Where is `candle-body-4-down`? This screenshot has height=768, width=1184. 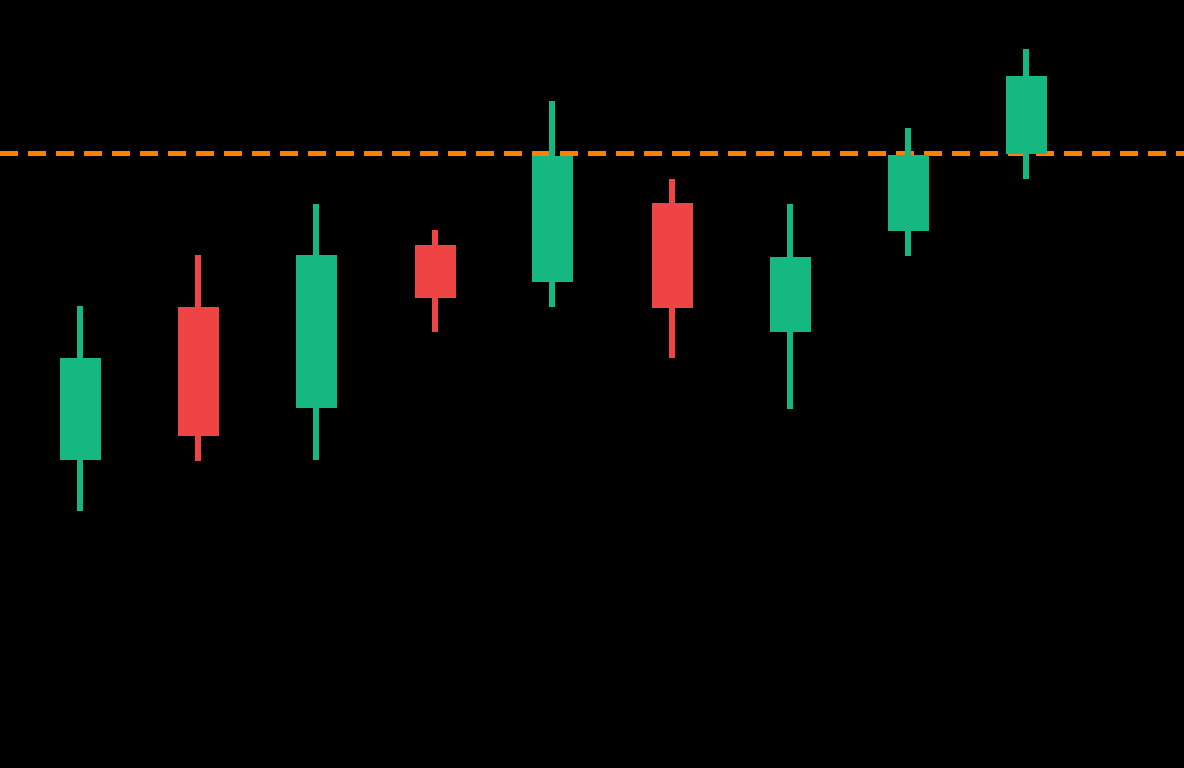
candle-body-4-down is located at coordinates (435, 271).